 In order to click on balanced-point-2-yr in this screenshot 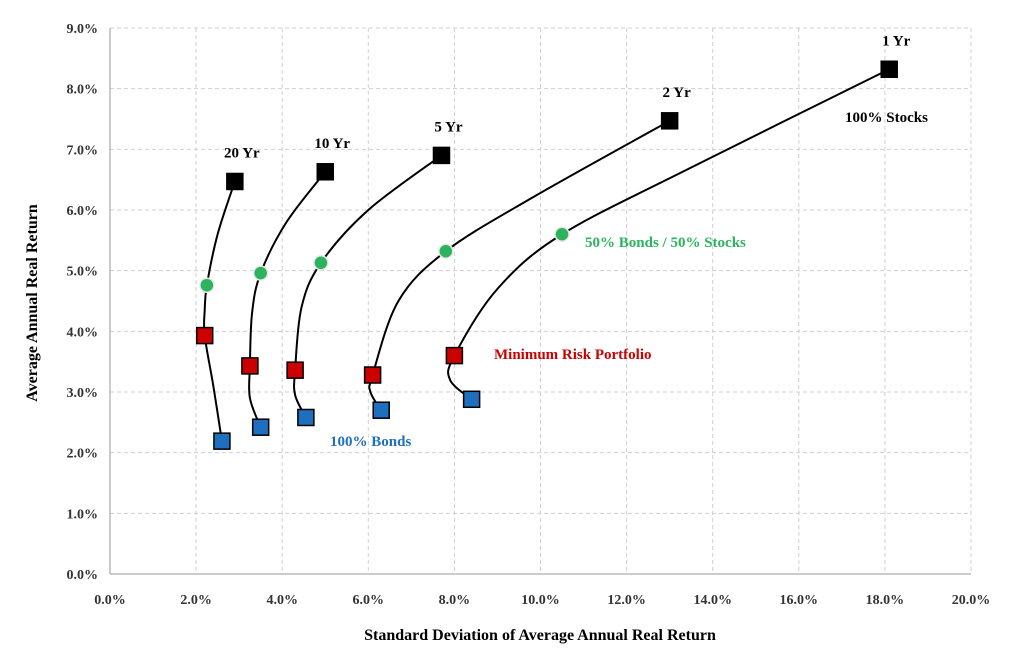, I will do `click(446, 251)`.